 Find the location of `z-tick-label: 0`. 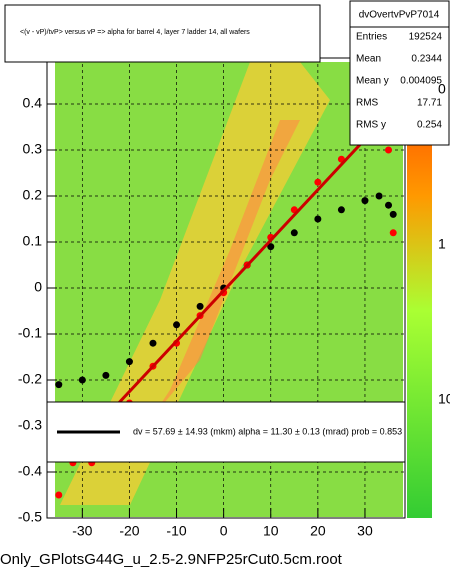

z-tick-label: 0 is located at coordinates (442, 89).